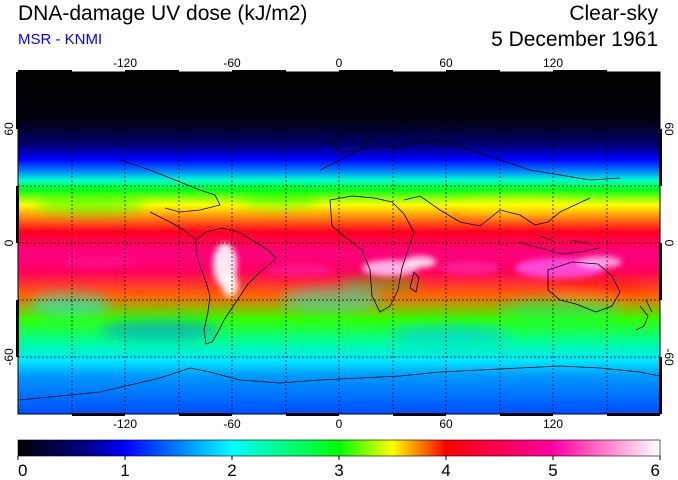 The image size is (678, 480). I want to click on lon-tick-bottom: 0, so click(339, 424).